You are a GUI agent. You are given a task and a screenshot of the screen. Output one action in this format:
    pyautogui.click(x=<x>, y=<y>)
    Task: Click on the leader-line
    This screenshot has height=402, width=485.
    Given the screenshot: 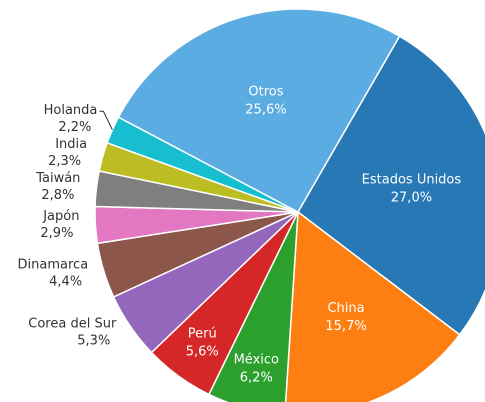 What is the action you would take?
    pyautogui.click(x=106, y=120)
    